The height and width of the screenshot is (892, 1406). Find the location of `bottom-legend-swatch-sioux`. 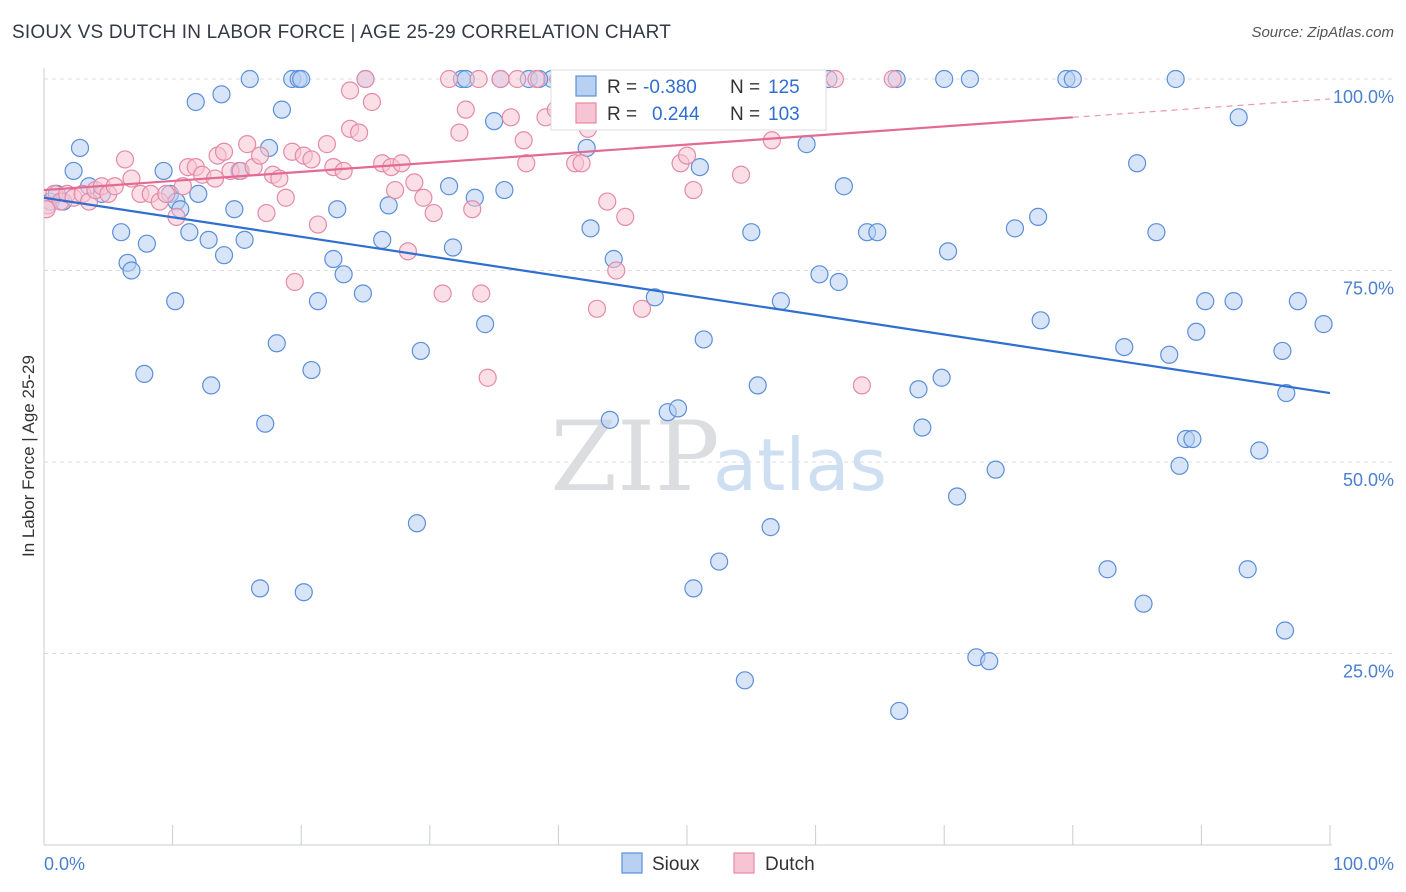

bottom-legend-swatch-sioux is located at coordinates (632, 863).